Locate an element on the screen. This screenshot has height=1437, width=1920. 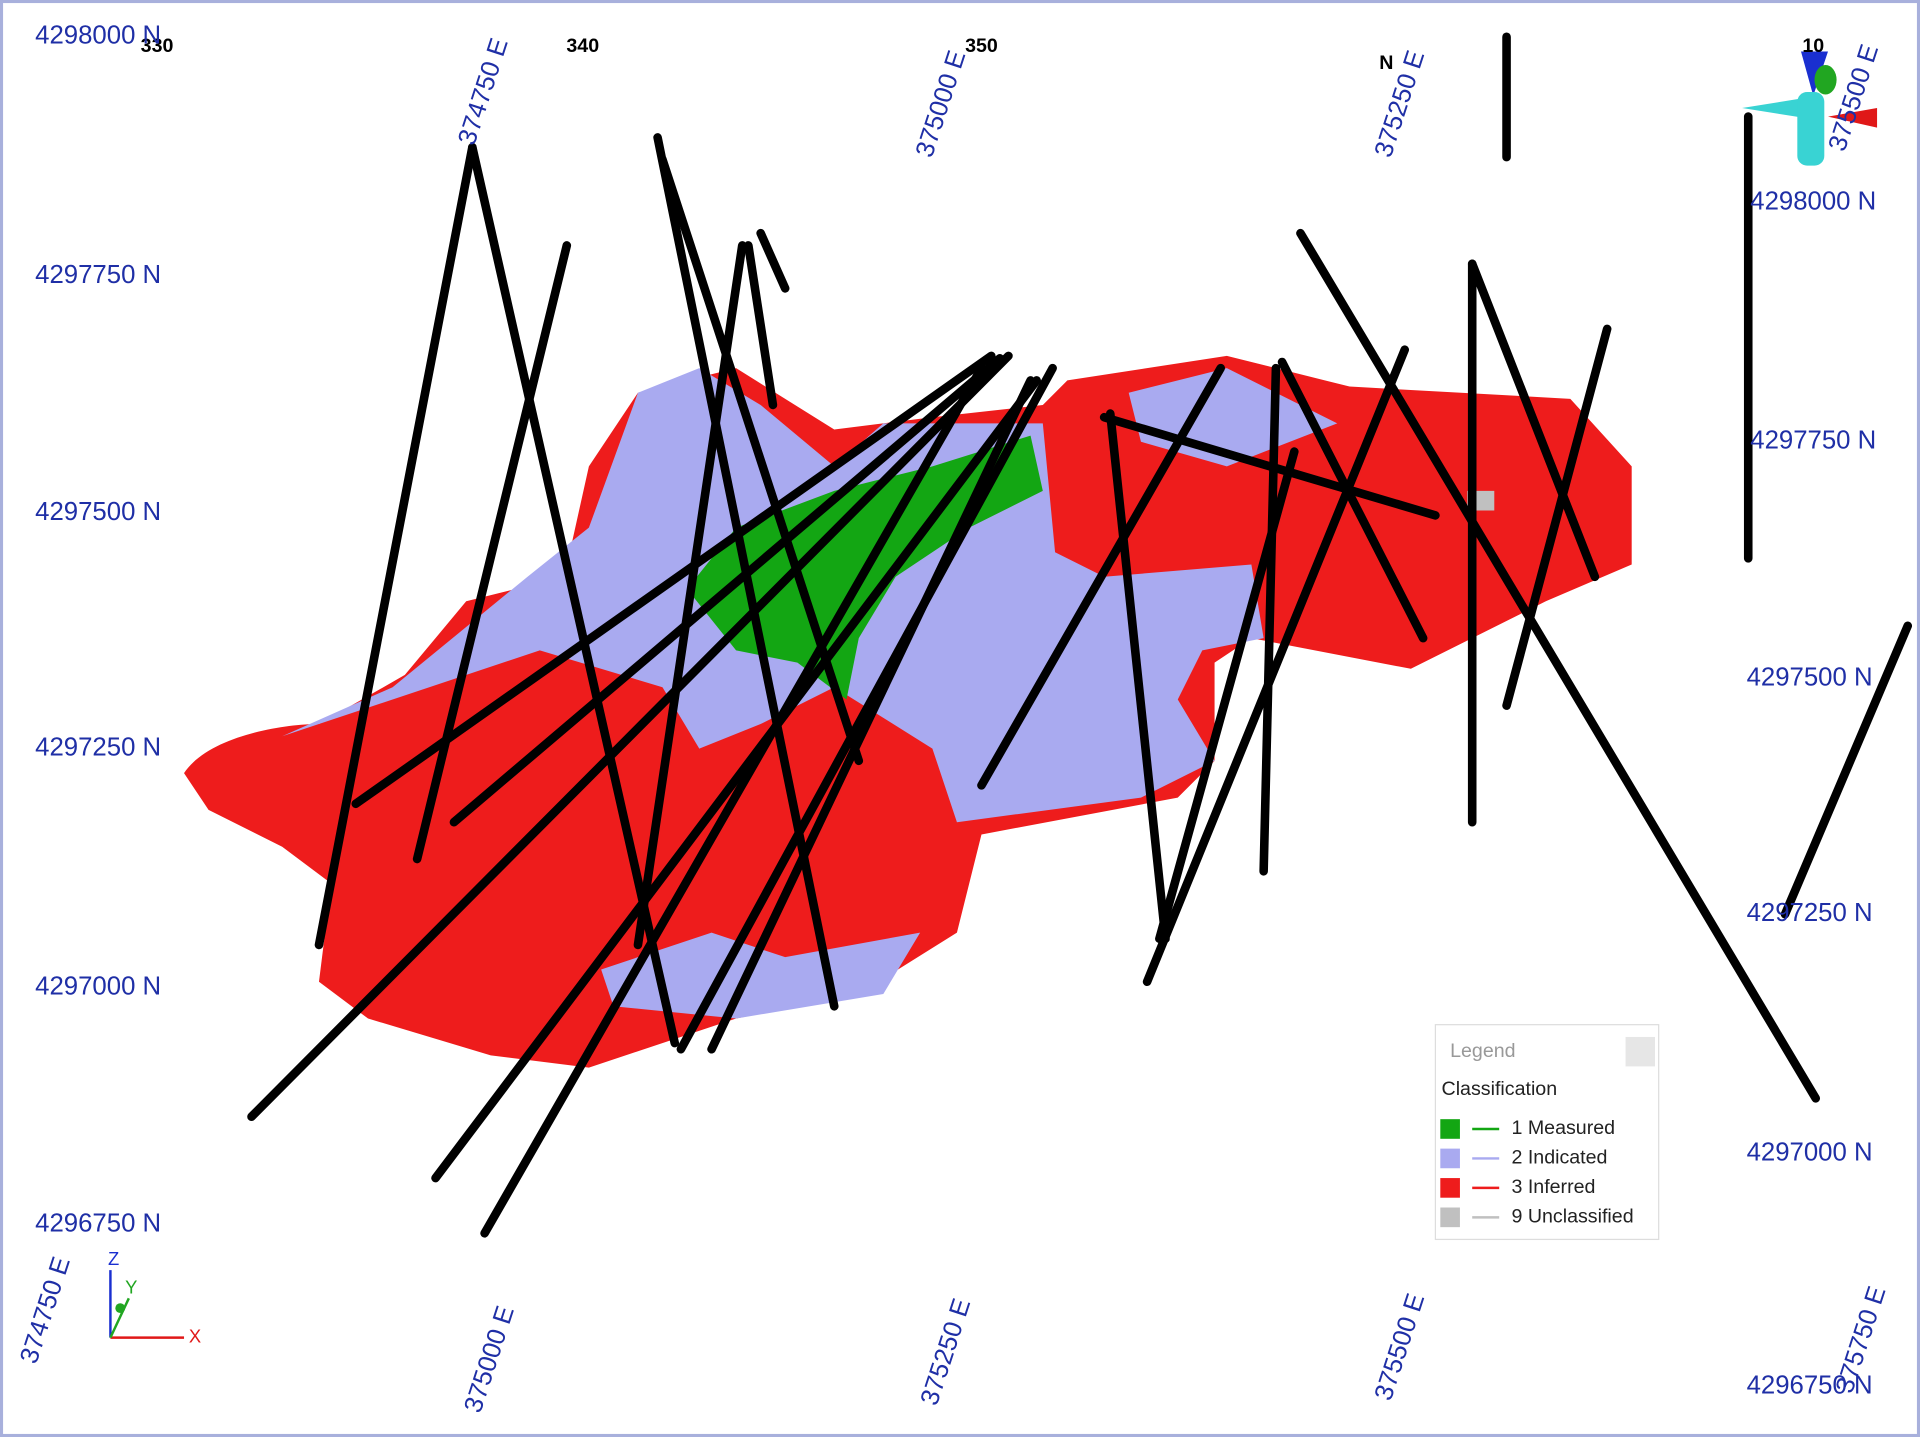
axis-triad is located at coordinates (147, 1304).